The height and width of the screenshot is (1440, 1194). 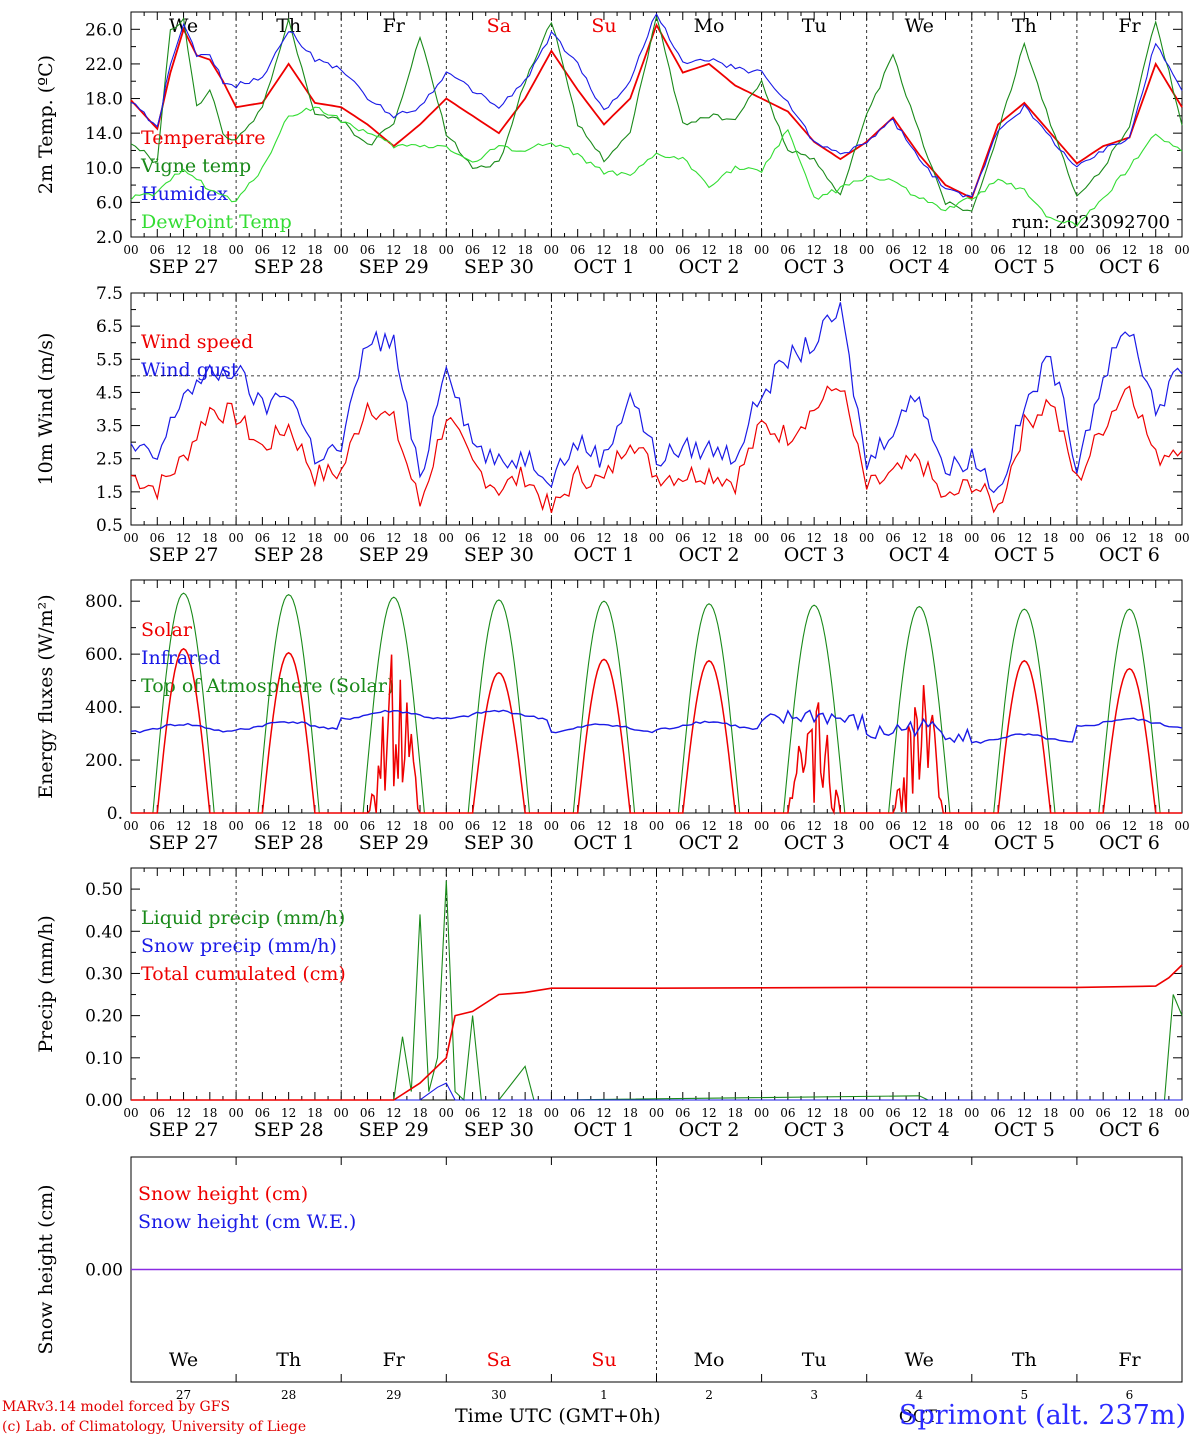 I want to click on run-label: run: 2023092700, so click(x=1091, y=222).